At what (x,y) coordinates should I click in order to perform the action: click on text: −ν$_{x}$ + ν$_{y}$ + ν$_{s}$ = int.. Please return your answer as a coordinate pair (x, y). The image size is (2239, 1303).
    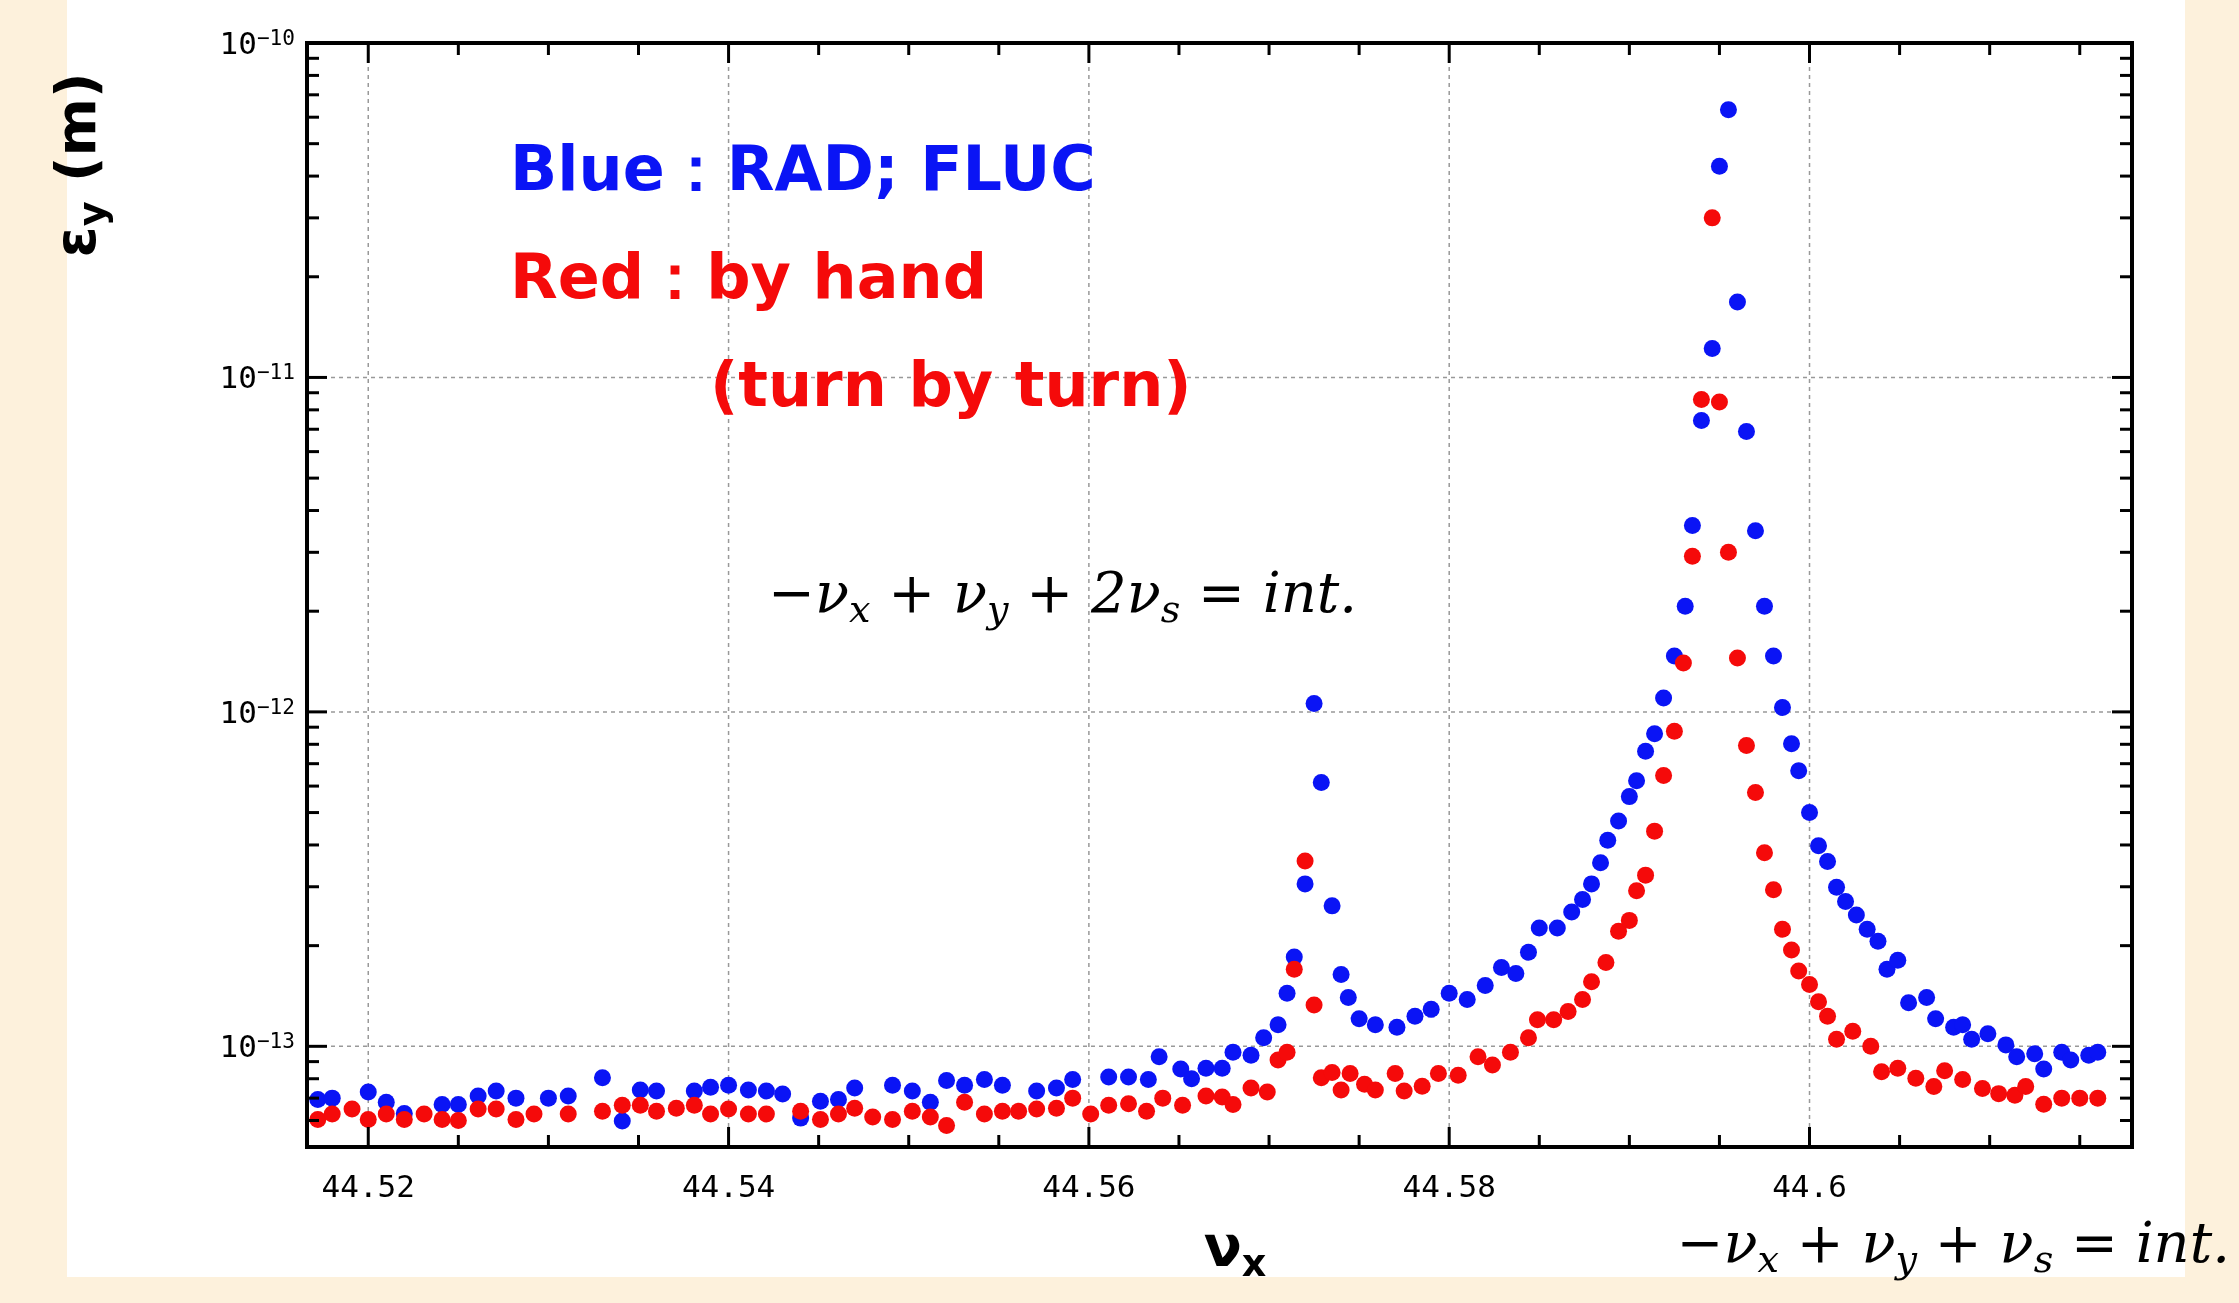
    Looking at the image, I should click on (1953, 1245).